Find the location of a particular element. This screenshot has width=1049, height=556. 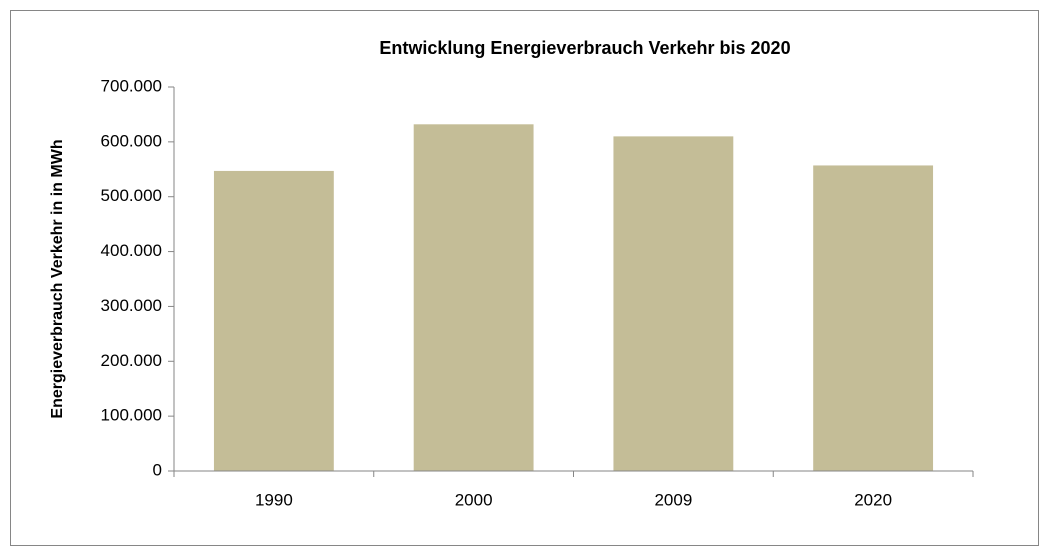

x-tick-label: 2009 is located at coordinates (673, 499).